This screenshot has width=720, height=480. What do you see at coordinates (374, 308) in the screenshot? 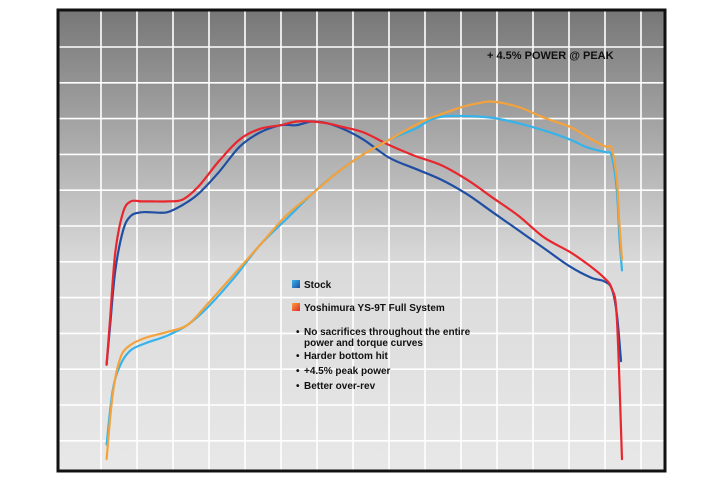
I see `legend-label-yoshimura: Yoshimura YS-9T Full System` at bounding box center [374, 308].